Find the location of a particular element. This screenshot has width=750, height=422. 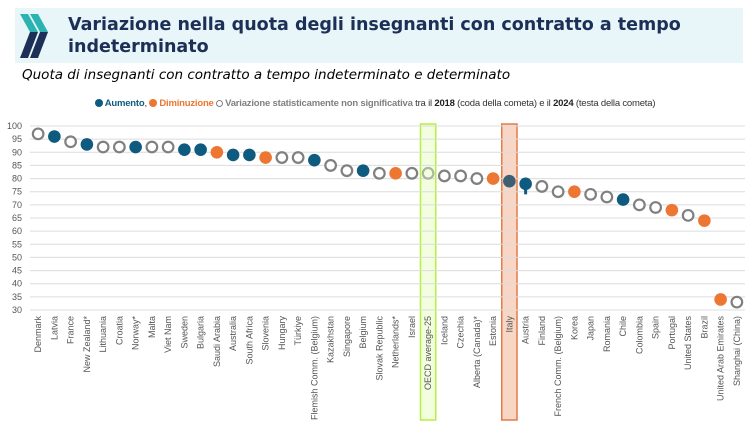

legend-text-and: e il is located at coordinates (545, 103).